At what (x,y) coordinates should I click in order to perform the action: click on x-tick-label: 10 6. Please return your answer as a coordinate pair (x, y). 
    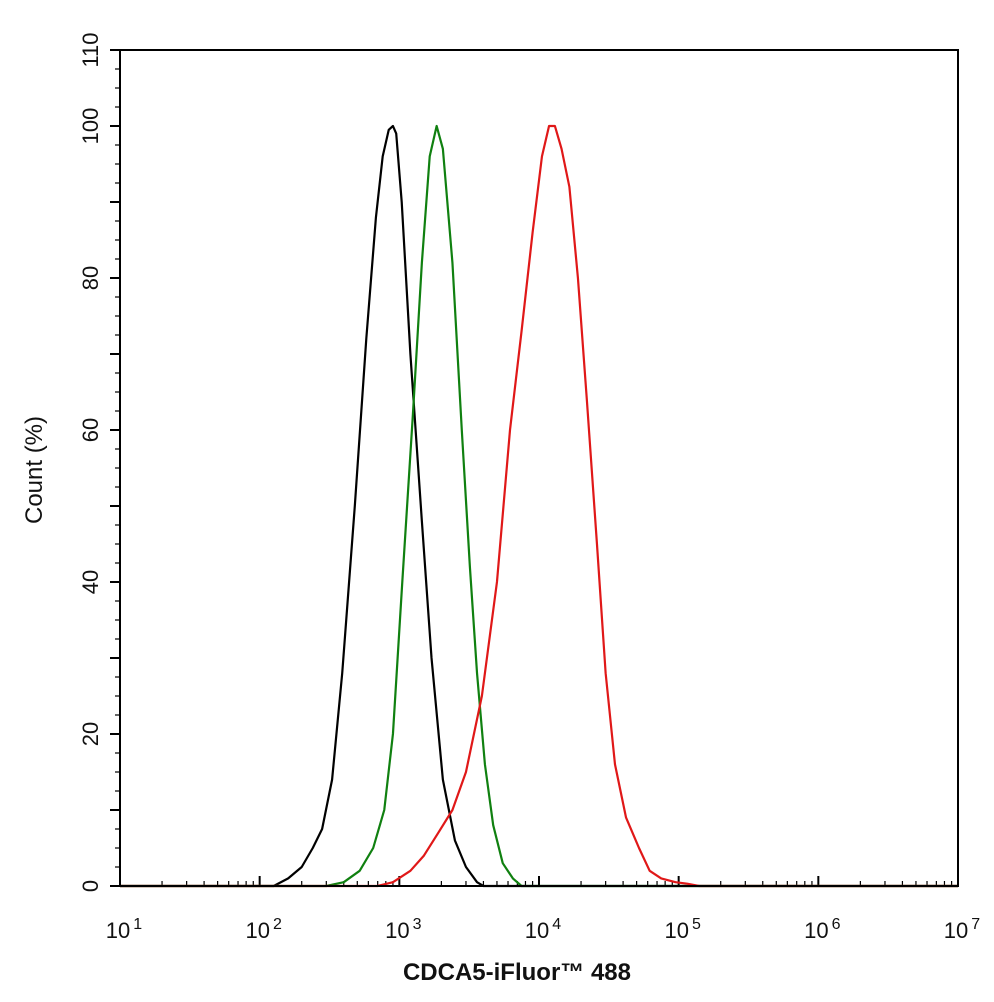
    Looking at the image, I should click on (822, 929).